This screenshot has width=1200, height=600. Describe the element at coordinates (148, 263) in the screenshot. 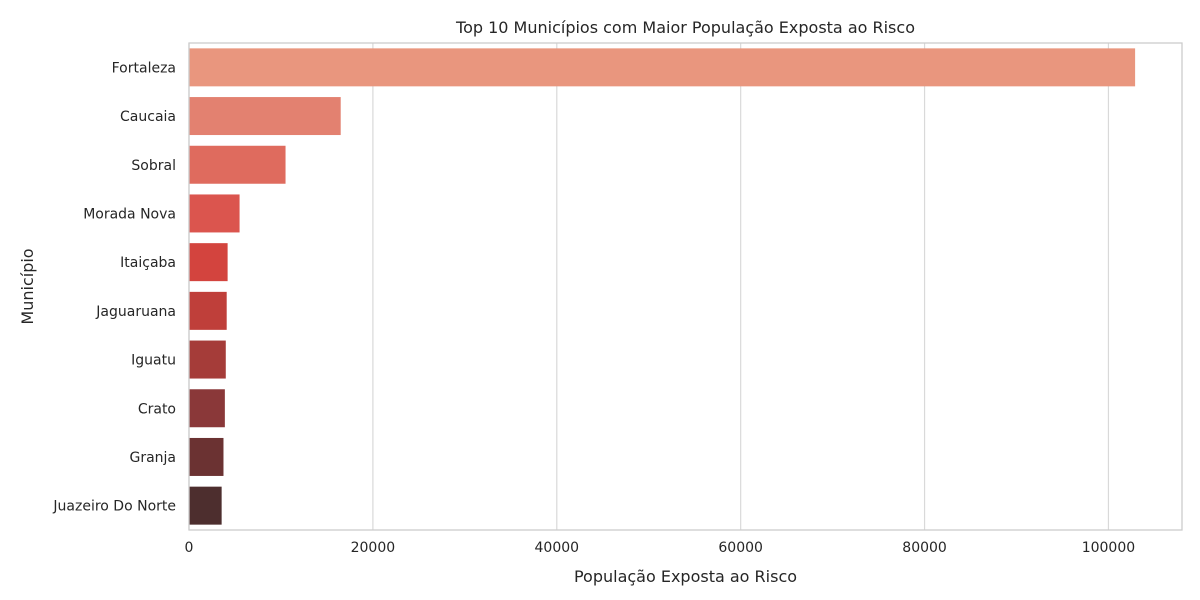

I see `y-tick-label: Itaiçaba` at that location.